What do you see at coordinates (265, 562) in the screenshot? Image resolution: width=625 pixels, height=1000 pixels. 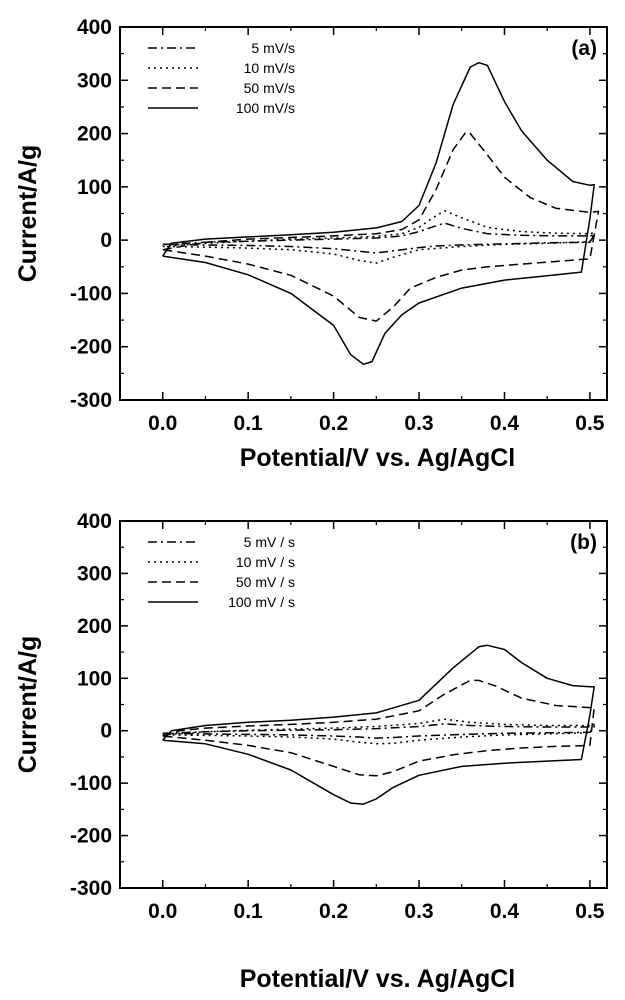 I see `legend-label-2: 10 mV / s` at bounding box center [265, 562].